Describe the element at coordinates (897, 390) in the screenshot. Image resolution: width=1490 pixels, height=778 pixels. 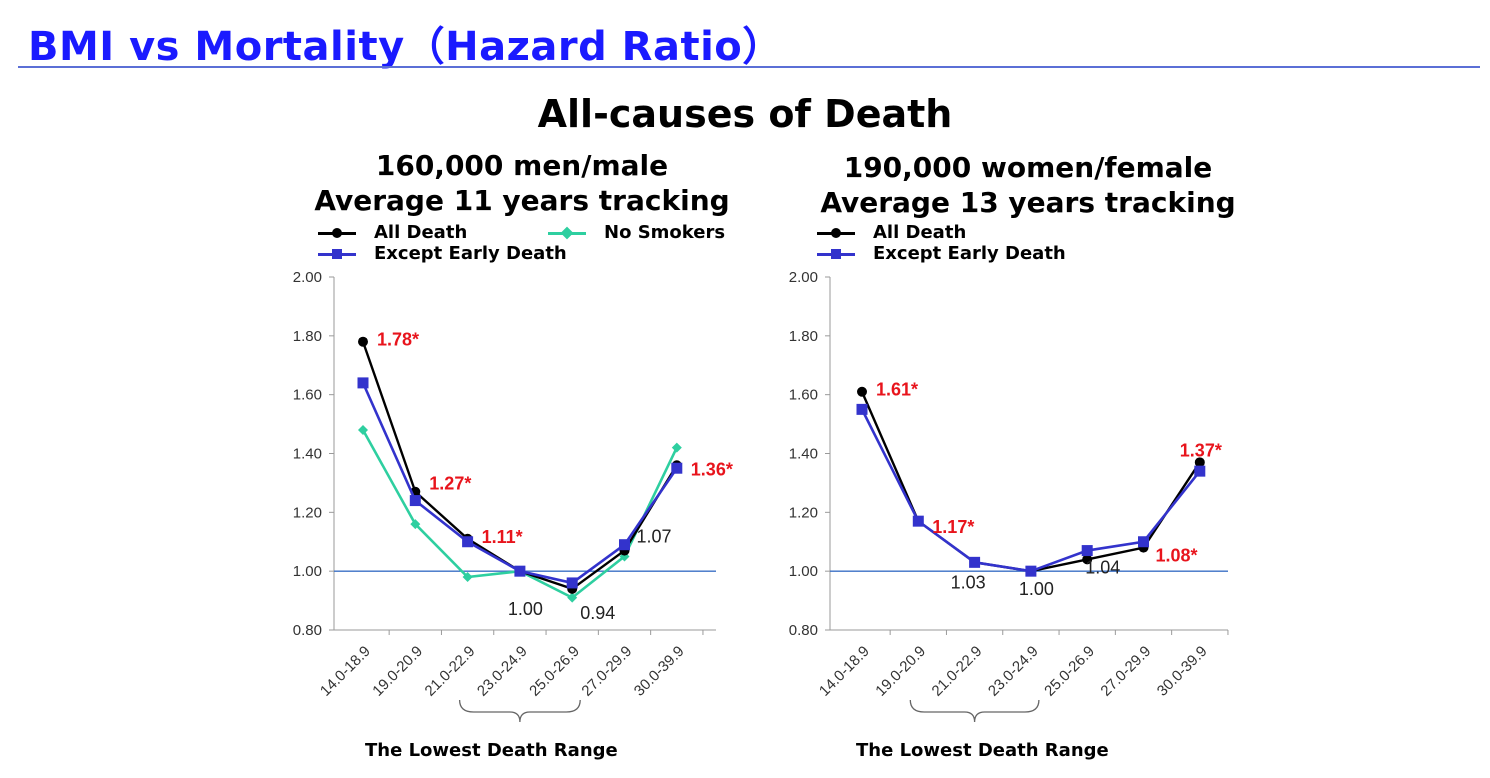
I see `women-data-label: 1.61*` at that location.